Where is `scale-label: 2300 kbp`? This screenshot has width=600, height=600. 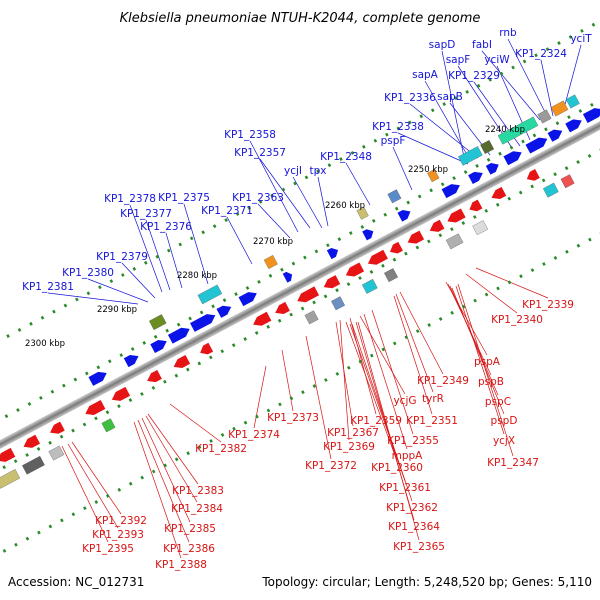
scale-label: 2300 kbp is located at coordinates (45, 344).